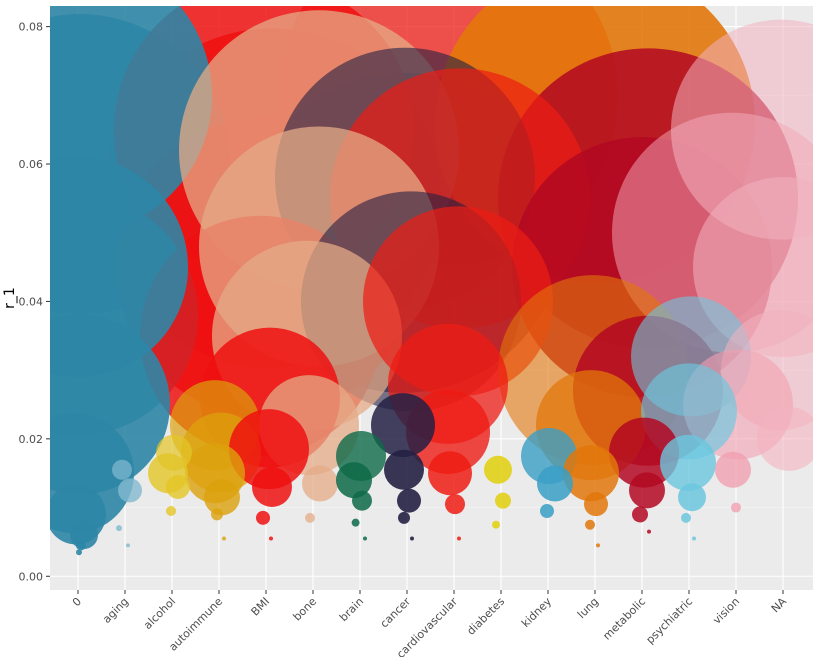 This screenshot has width=823, height=661. Describe the element at coordinates (485, 616) in the screenshot. I see `x-tick-label: diabetes` at that location.